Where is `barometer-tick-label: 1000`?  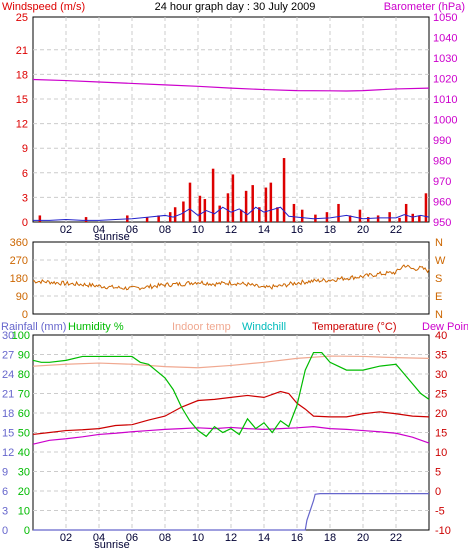
barometer-tick-label: 1000 is located at coordinates (445, 121).